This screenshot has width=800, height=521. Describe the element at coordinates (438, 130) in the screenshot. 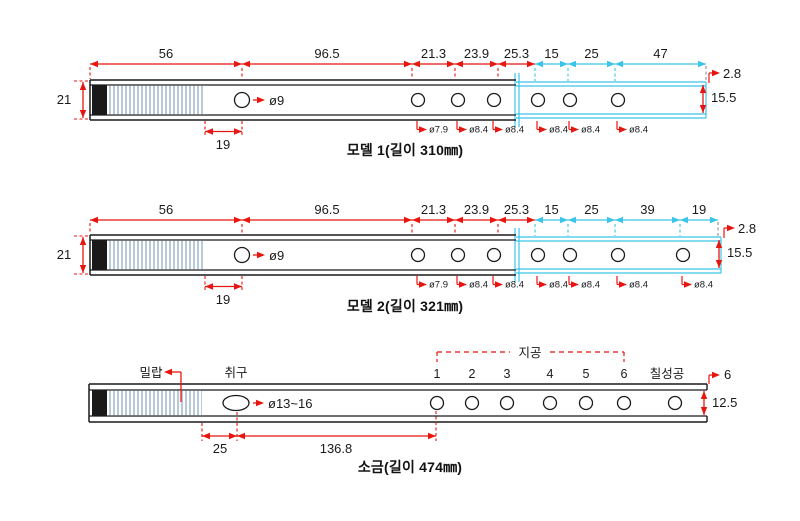

I see `hole-diameter-label: ø7.9` at that location.